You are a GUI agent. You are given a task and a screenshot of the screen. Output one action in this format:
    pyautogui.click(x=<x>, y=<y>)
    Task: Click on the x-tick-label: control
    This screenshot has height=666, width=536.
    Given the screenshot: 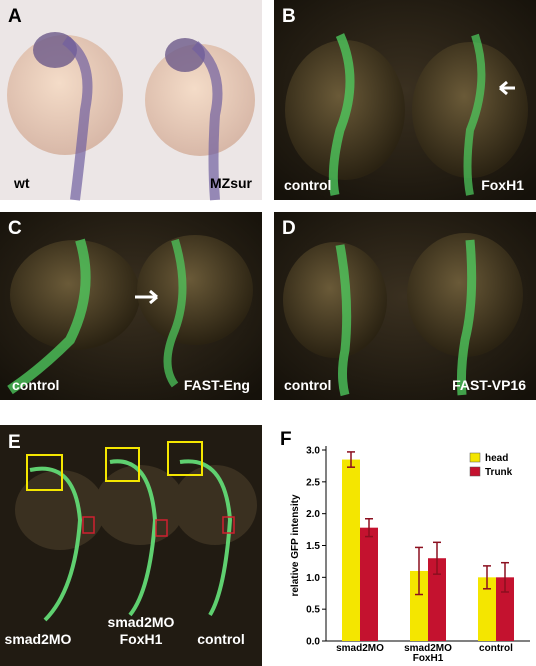 What is the action you would take?
    pyautogui.click(x=496, y=648)
    